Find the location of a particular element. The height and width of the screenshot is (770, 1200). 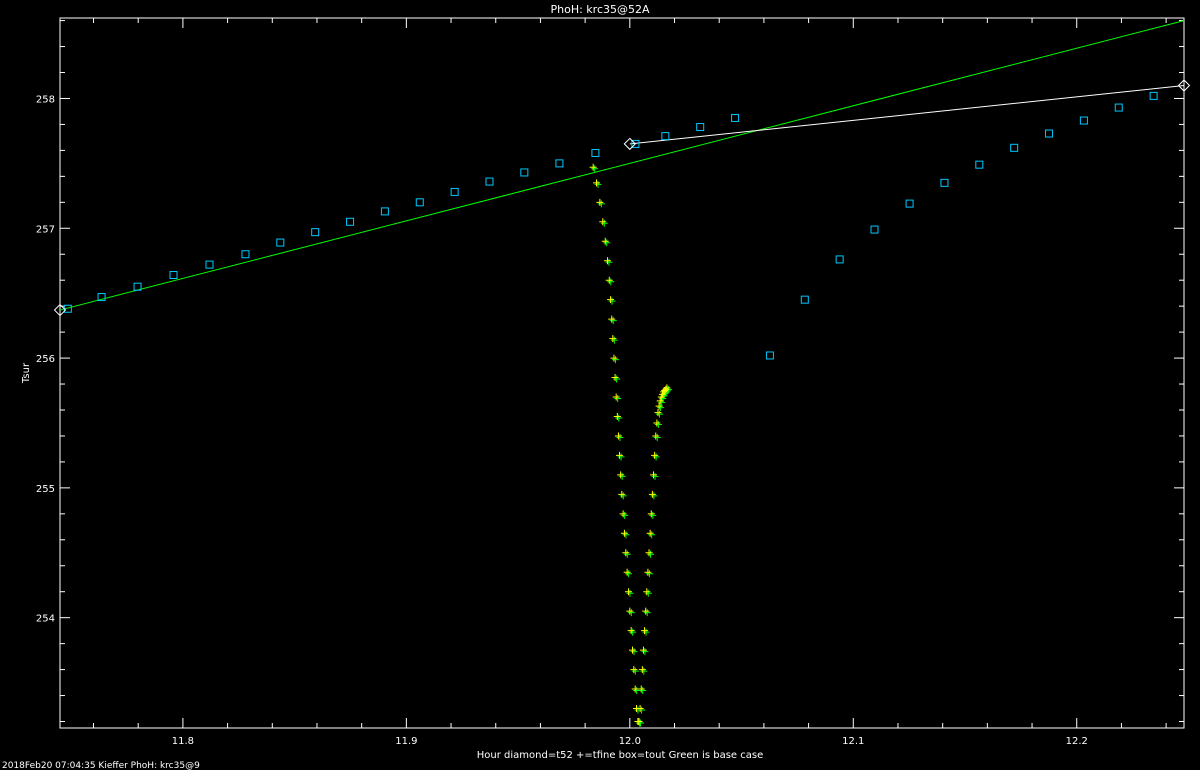

x-tick-label: 12.1 is located at coordinates (853, 741).